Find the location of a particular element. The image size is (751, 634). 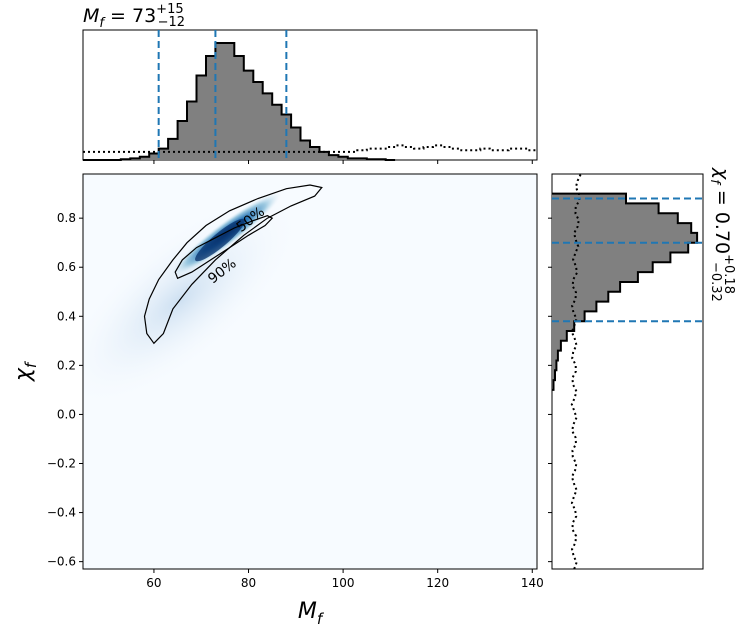

top-title-base: M is located at coordinates (91, 16).